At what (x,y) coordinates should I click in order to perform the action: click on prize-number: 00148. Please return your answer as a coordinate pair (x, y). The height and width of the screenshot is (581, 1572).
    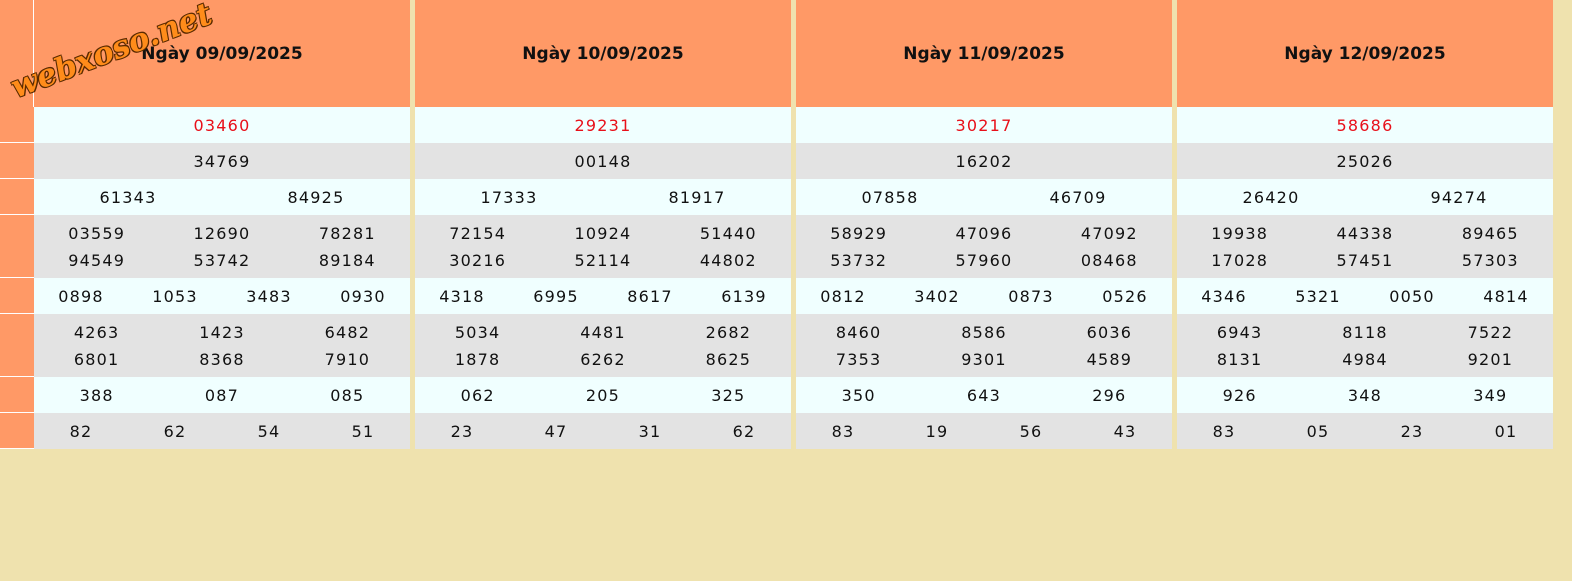
    Looking at the image, I should click on (603, 161).